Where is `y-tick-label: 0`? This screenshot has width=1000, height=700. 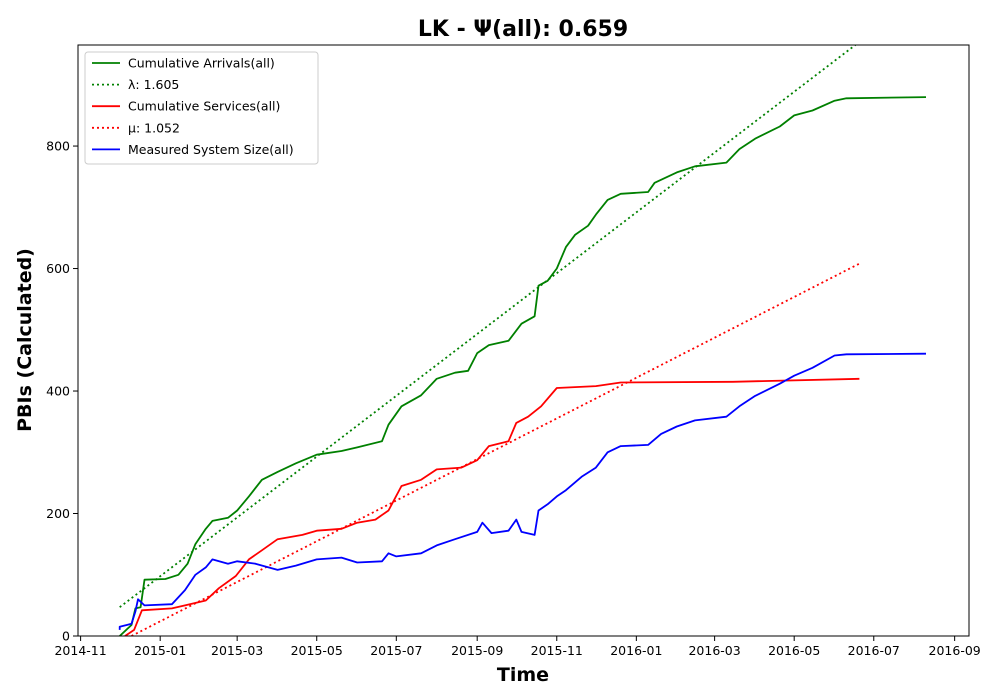
y-tick-label: 0 is located at coordinates (66, 636).